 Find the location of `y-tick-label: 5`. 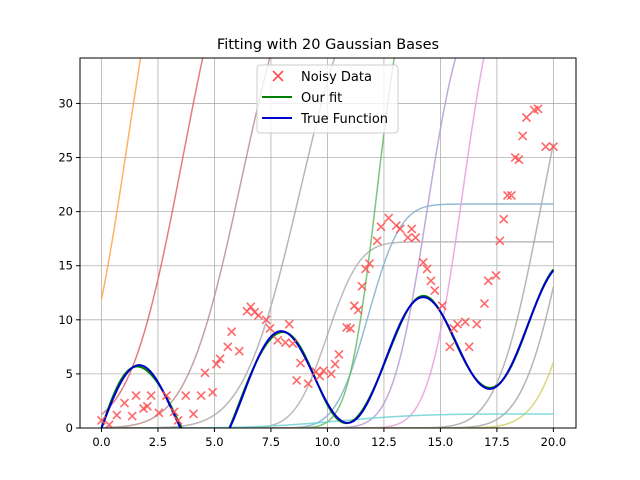

y-tick-label: 5 is located at coordinates (69, 374).